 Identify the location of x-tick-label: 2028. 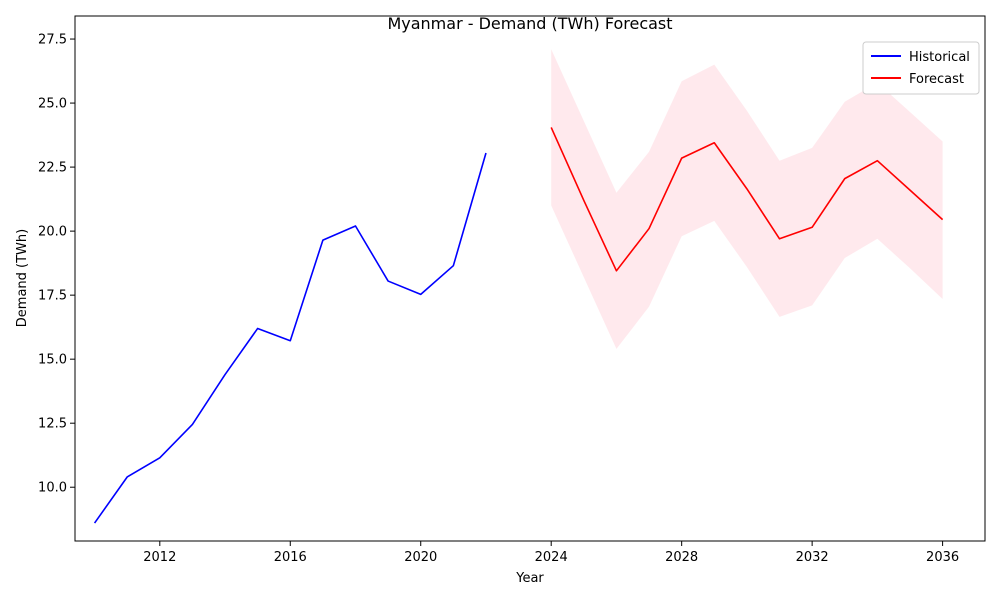
(681, 557).